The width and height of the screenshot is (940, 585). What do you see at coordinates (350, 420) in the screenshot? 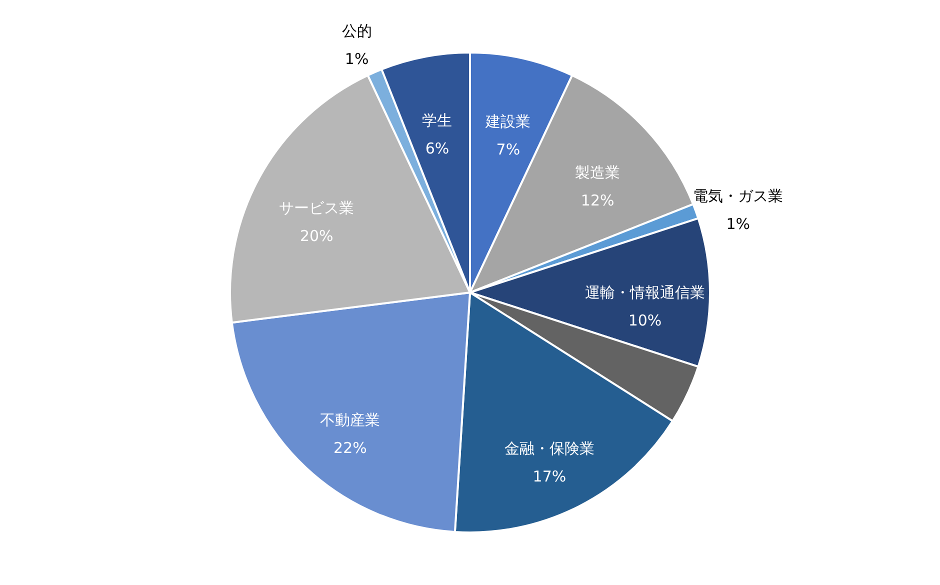
I see `slice-label: 不動産業` at bounding box center [350, 420].